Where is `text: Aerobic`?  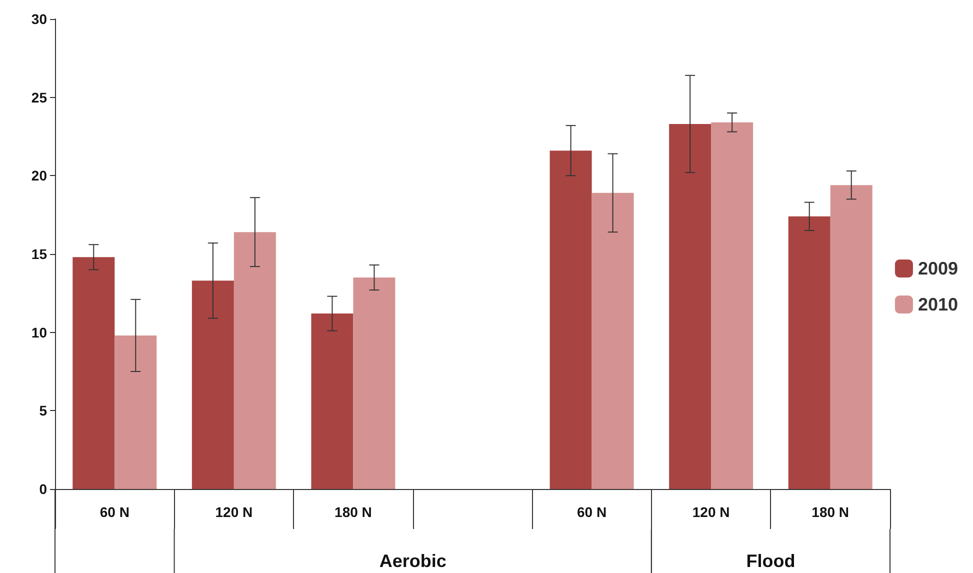 text: Aerobic is located at coordinates (412, 561).